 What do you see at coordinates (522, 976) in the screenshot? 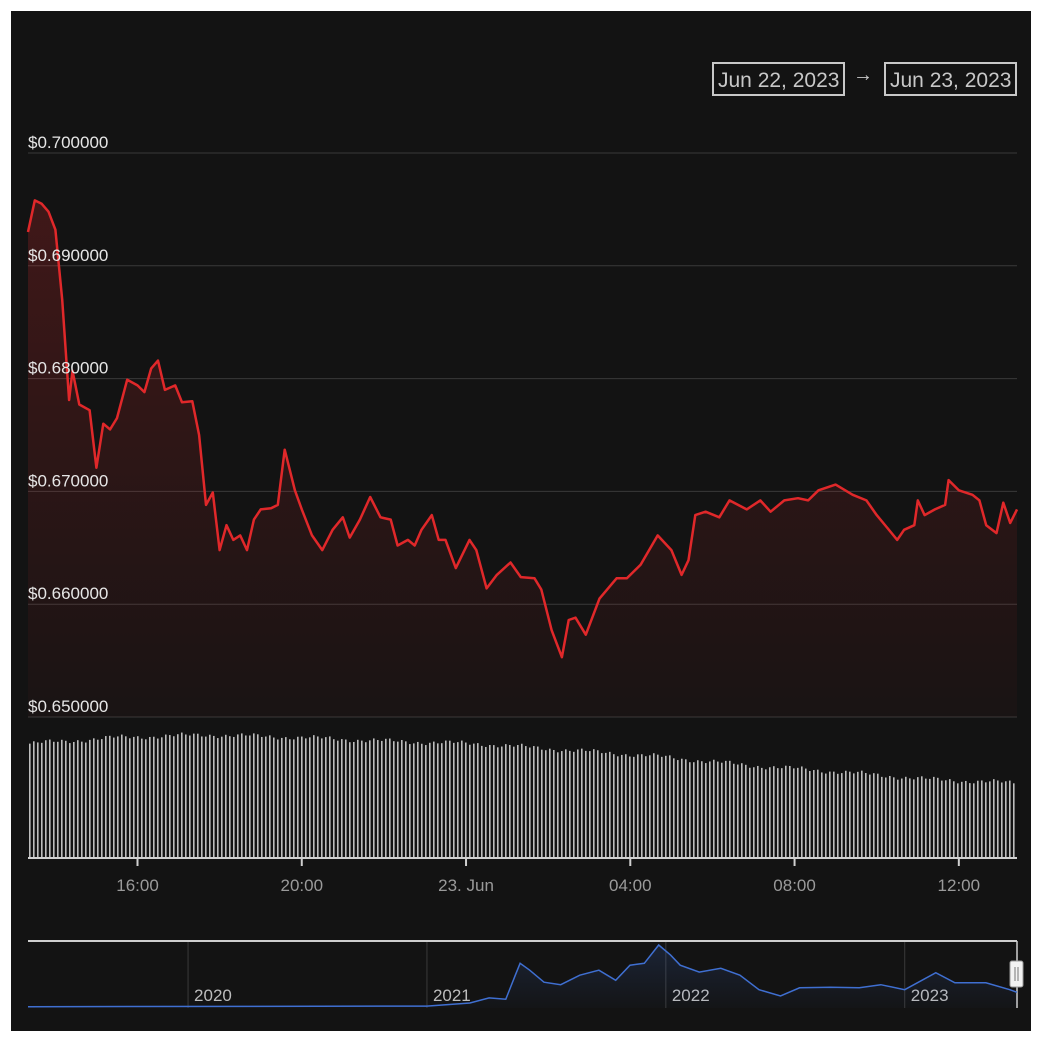
I see `navigator-area` at bounding box center [522, 976].